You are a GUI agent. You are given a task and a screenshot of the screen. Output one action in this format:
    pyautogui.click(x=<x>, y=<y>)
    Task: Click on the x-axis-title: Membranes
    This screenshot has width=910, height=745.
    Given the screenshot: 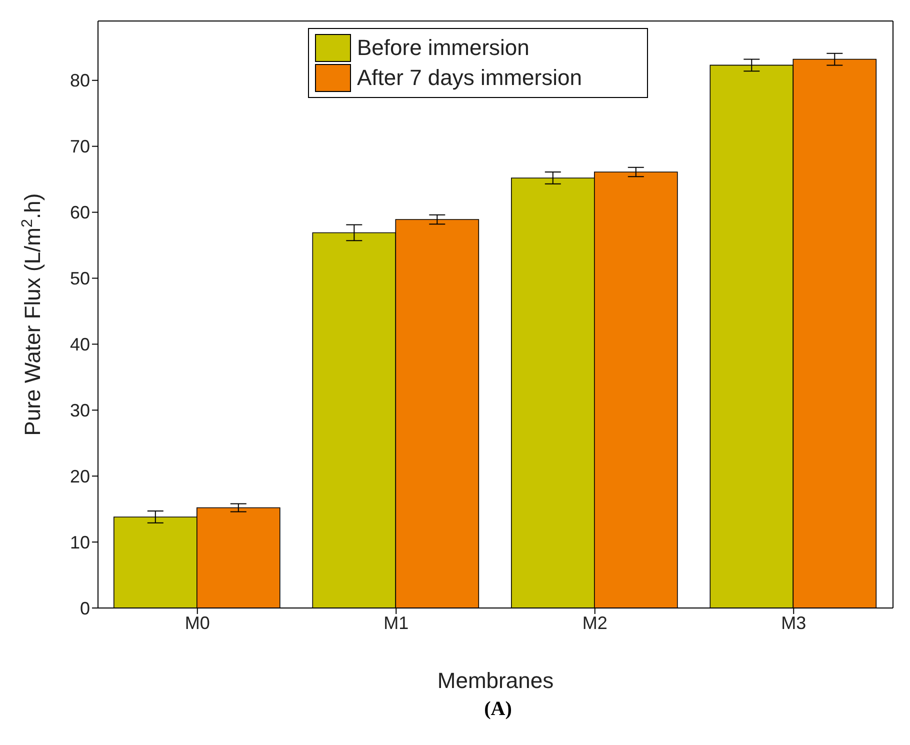 What is the action you would take?
    pyautogui.click(x=495, y=680)
    